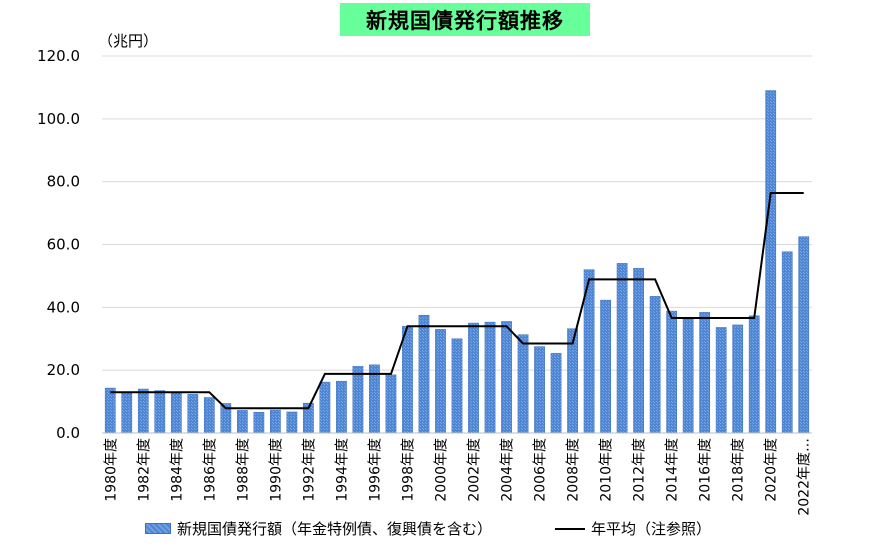 This screenshot has width=876, height=549. I want to click on bar-2015, so click(688, 375).